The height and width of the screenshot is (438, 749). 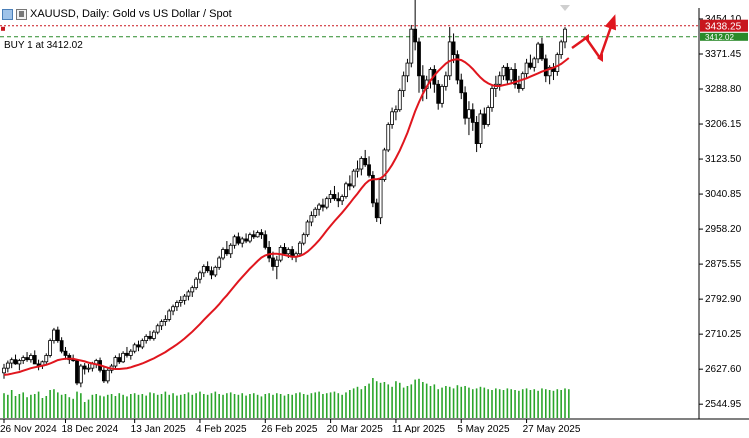 I want to click on symbol-description: Gold vs US Dollar / Spot, so click(x=172, y=14).